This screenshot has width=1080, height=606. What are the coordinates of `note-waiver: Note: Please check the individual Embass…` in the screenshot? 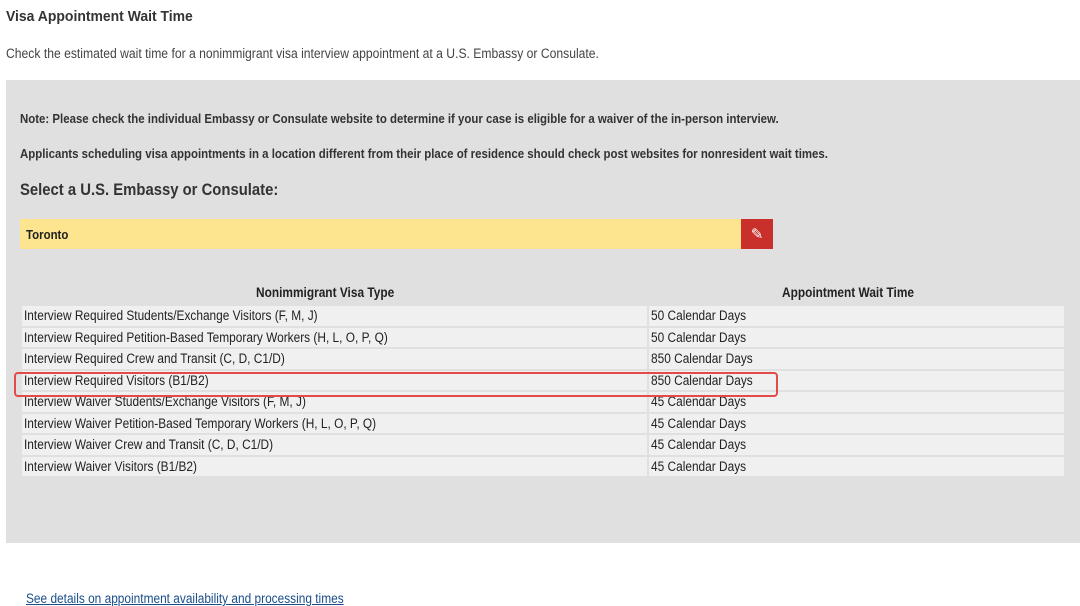 It's located at (399, 118).